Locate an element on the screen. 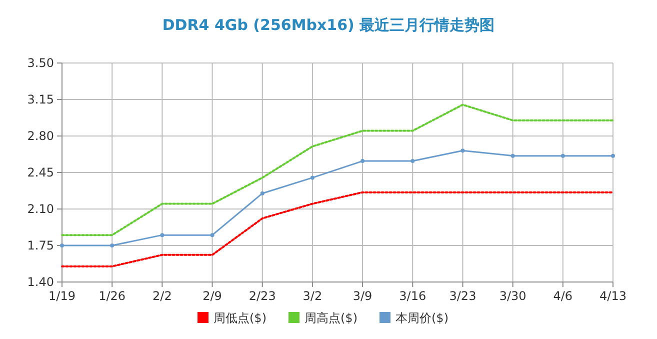 The height and width of the screenshot is (339, 657). x-tick-label: 2/2 is located at coordinates (162, 296).